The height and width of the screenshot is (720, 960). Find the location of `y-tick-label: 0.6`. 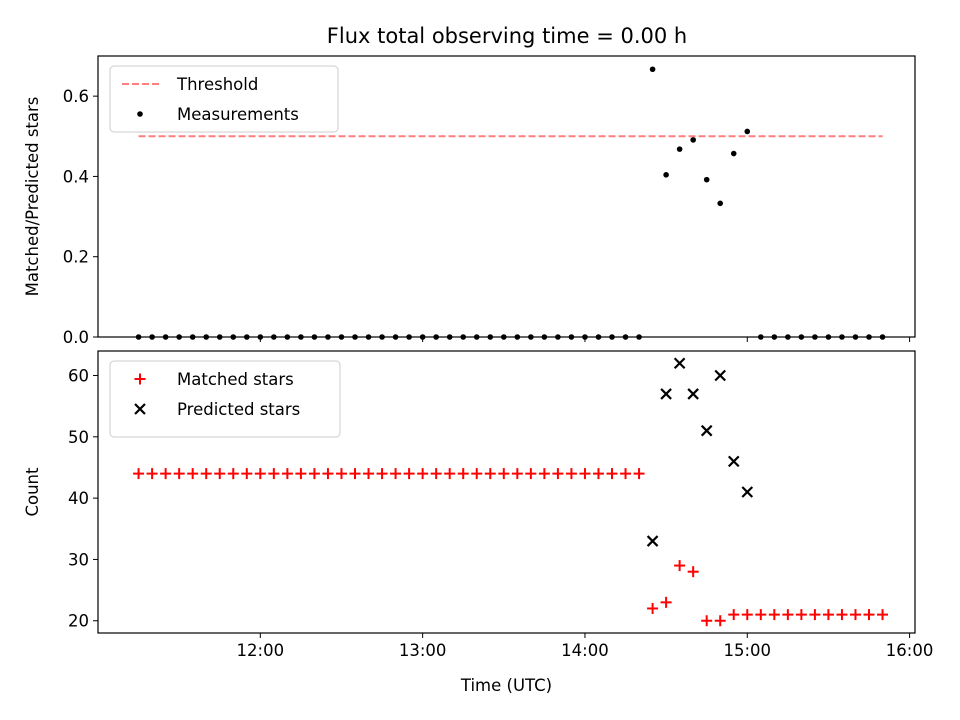

y-tick-label: 0.6 is located at coordinates (76, 96).